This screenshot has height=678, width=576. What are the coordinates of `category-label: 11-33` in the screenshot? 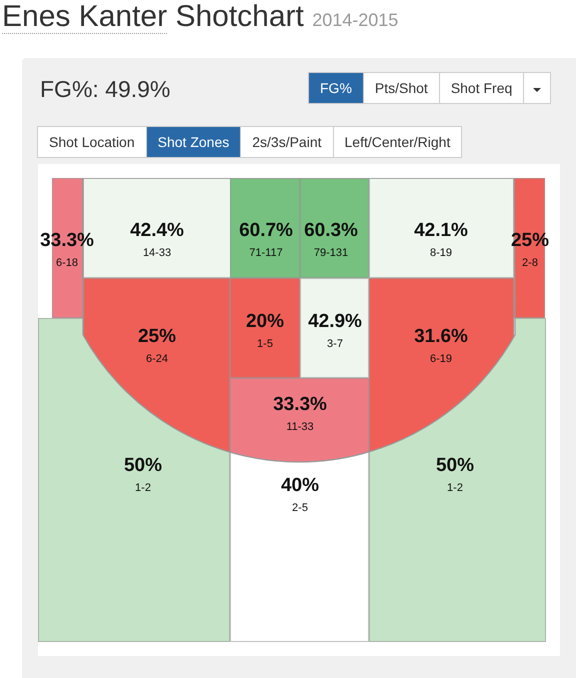 It's located at (300, 427).